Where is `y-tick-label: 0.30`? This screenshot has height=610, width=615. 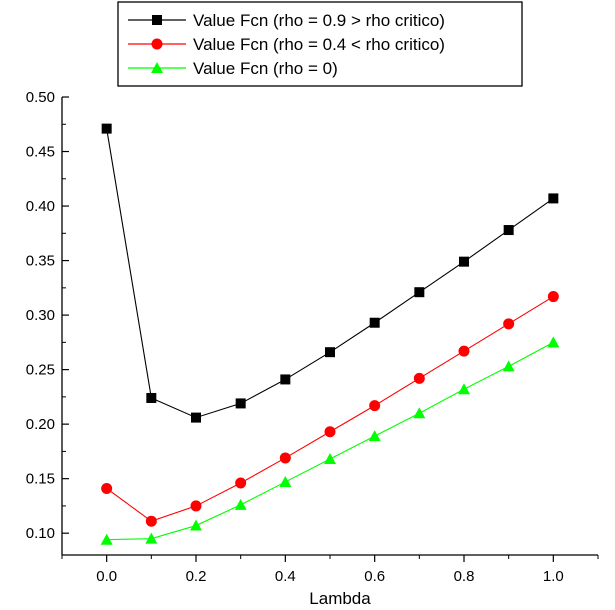 y-tick-label: 0.30 is located at coordinates (40, 315).